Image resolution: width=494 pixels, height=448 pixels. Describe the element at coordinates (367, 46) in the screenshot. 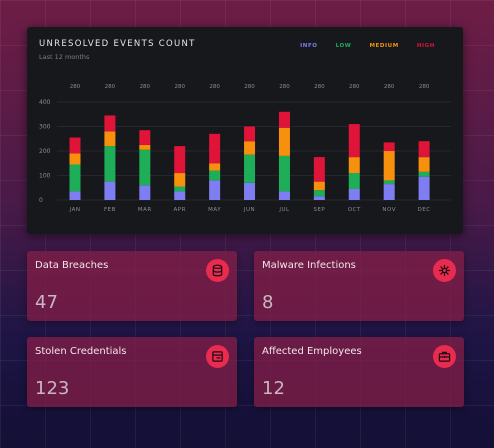

I see `chart-legend: INFO LOW MEDIUM HIGH` at that location.